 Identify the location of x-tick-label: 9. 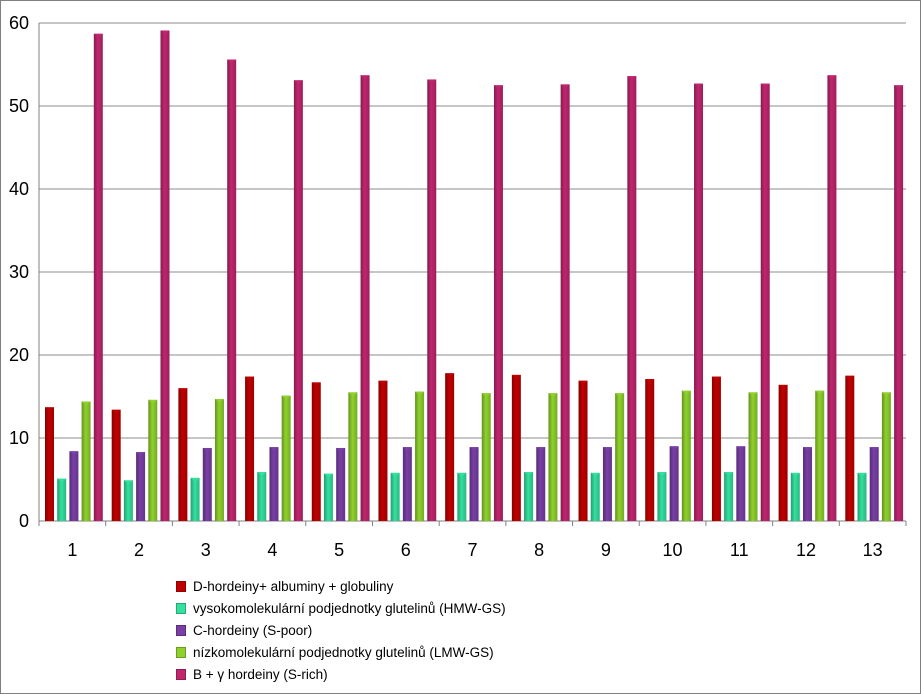
(606, 550).